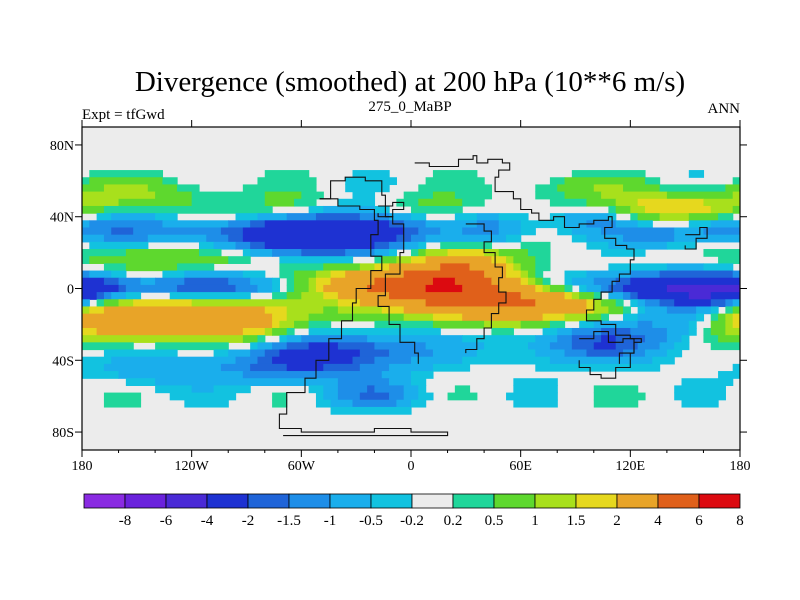  Describe the element at coordinates (724, 109) in the screenshot. I see `season-label: ANN` at that location.